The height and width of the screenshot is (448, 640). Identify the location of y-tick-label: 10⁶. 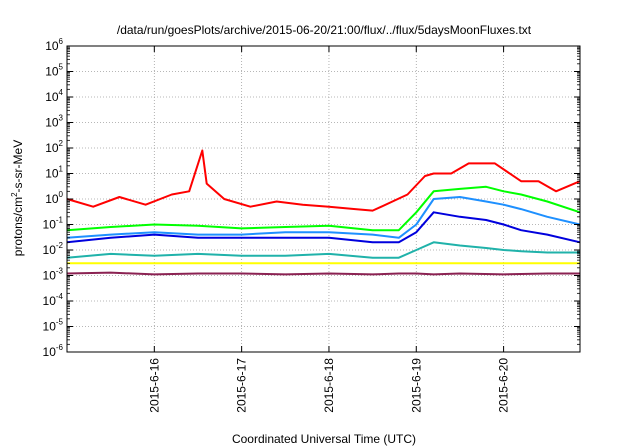
(54, 45).